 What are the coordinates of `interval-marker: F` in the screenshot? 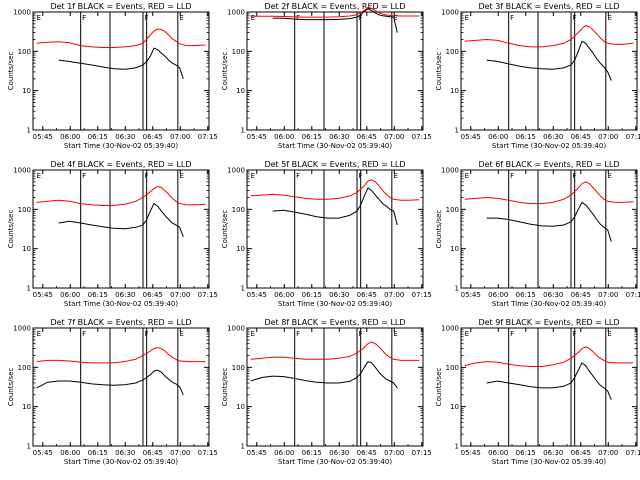 It's located at (84, 334).